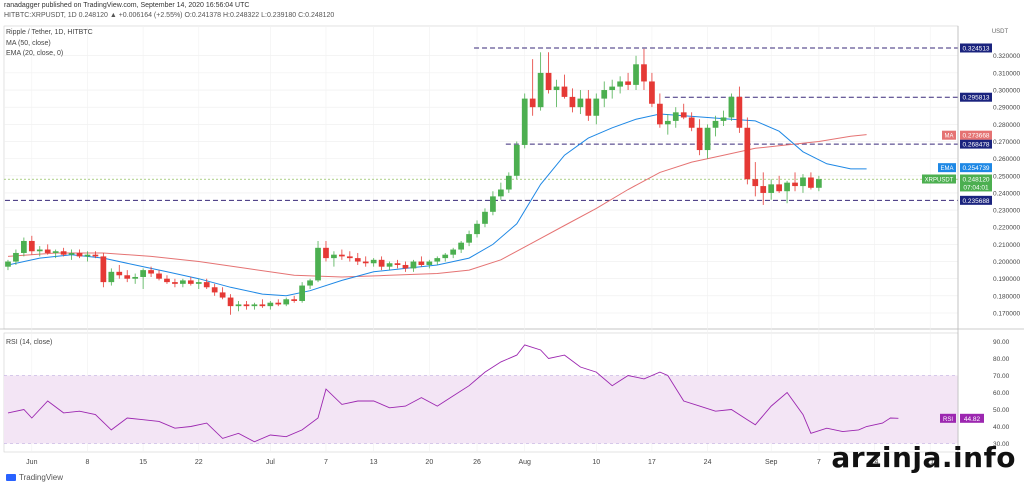 The image size is (1024, 484). Describe the element at coordinates (1006, 159) in the screenshot. I see `price-tick-label: 0.260000` at that location.